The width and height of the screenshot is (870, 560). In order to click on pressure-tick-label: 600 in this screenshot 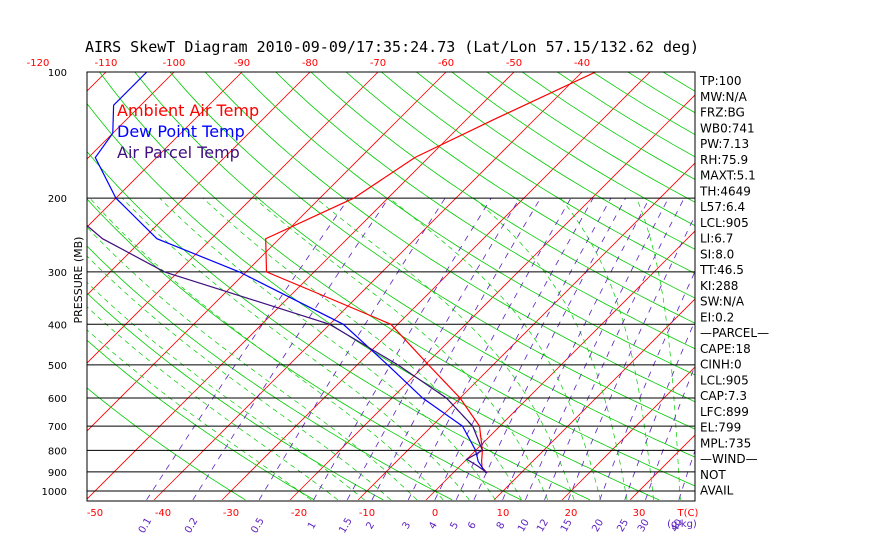, I will do `click(57, 399)`.